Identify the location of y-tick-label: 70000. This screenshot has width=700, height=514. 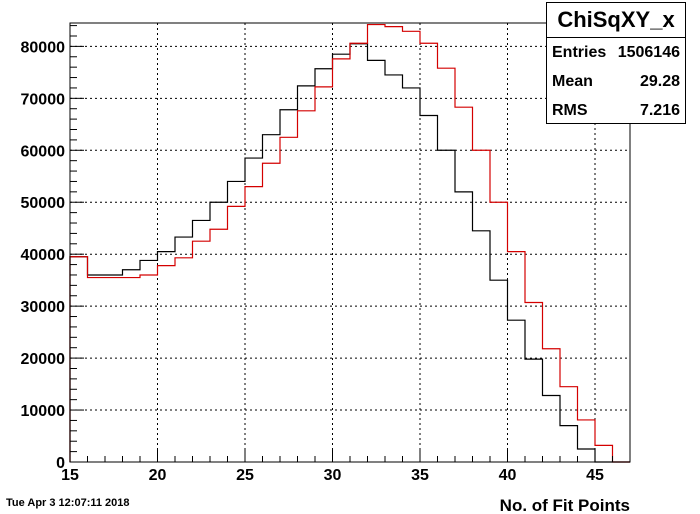
(43, 99).